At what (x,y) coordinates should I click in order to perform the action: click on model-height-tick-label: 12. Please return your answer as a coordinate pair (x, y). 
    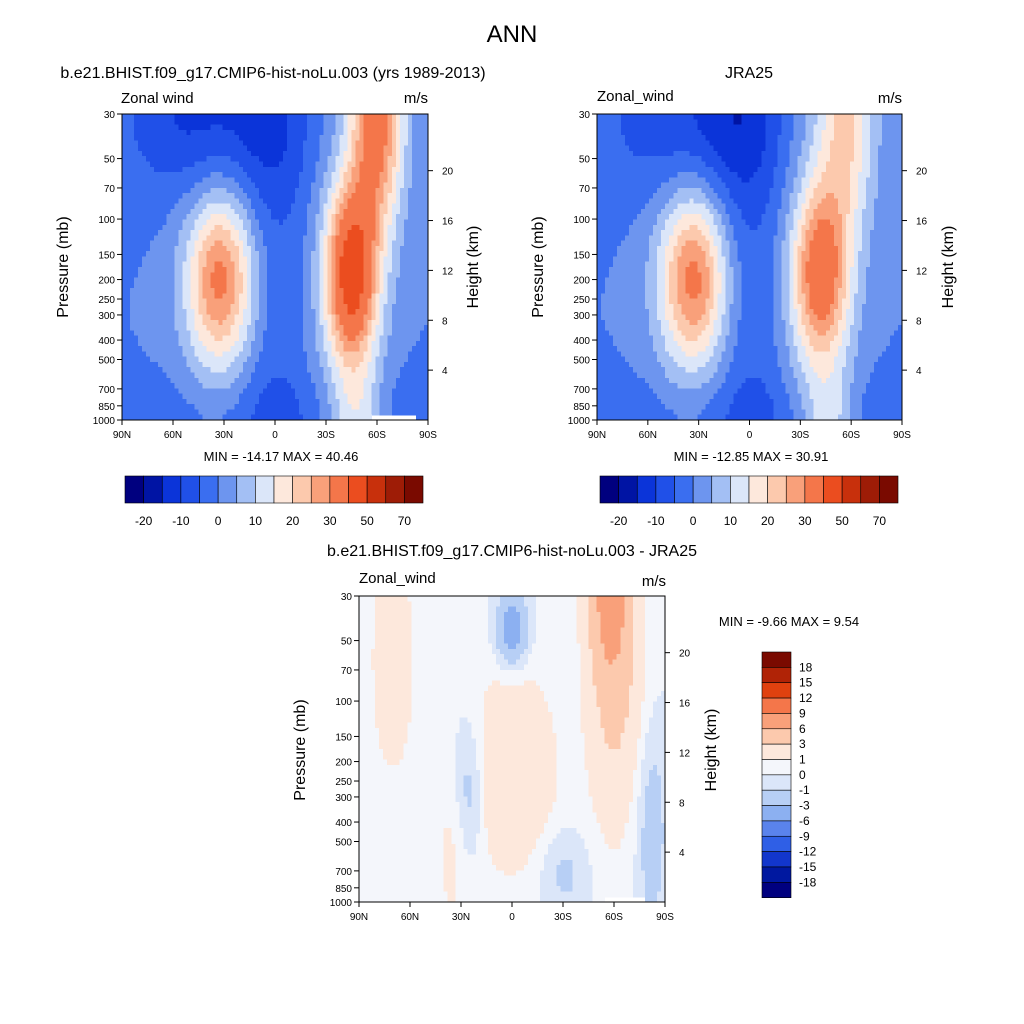
    Looking at the image, I should click on (448, 271).